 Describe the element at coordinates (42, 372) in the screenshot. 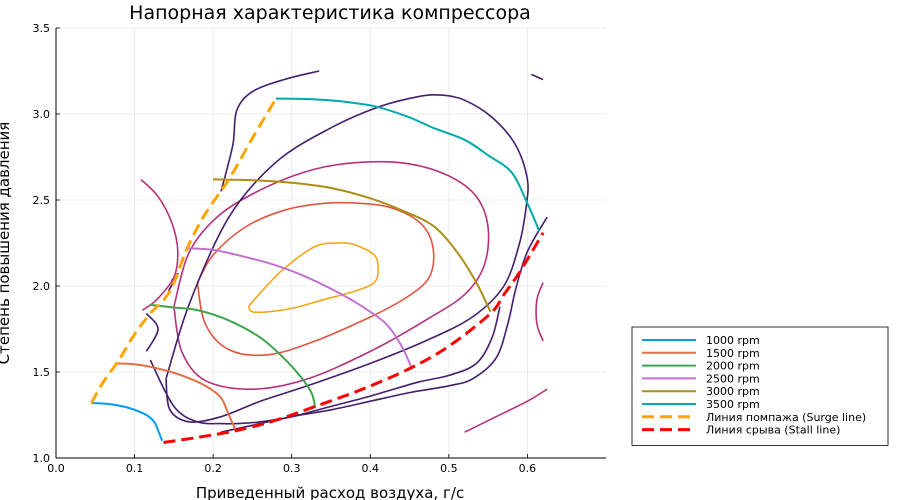

I see `y-tick-label: 1.5` at that location.